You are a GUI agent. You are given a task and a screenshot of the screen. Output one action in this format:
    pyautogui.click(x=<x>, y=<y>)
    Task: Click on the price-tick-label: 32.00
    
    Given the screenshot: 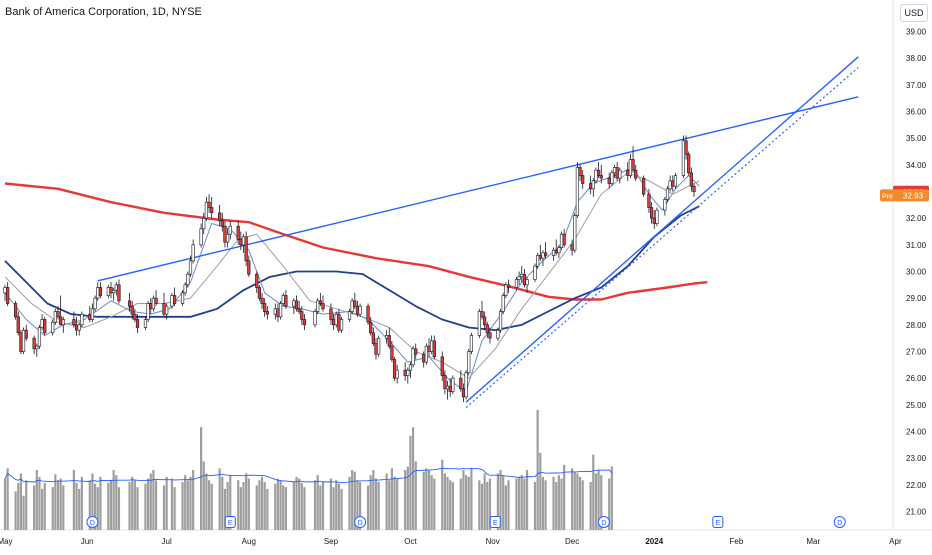 What is the action you would take?
    pyautogui.click(x=916, y=218)
    